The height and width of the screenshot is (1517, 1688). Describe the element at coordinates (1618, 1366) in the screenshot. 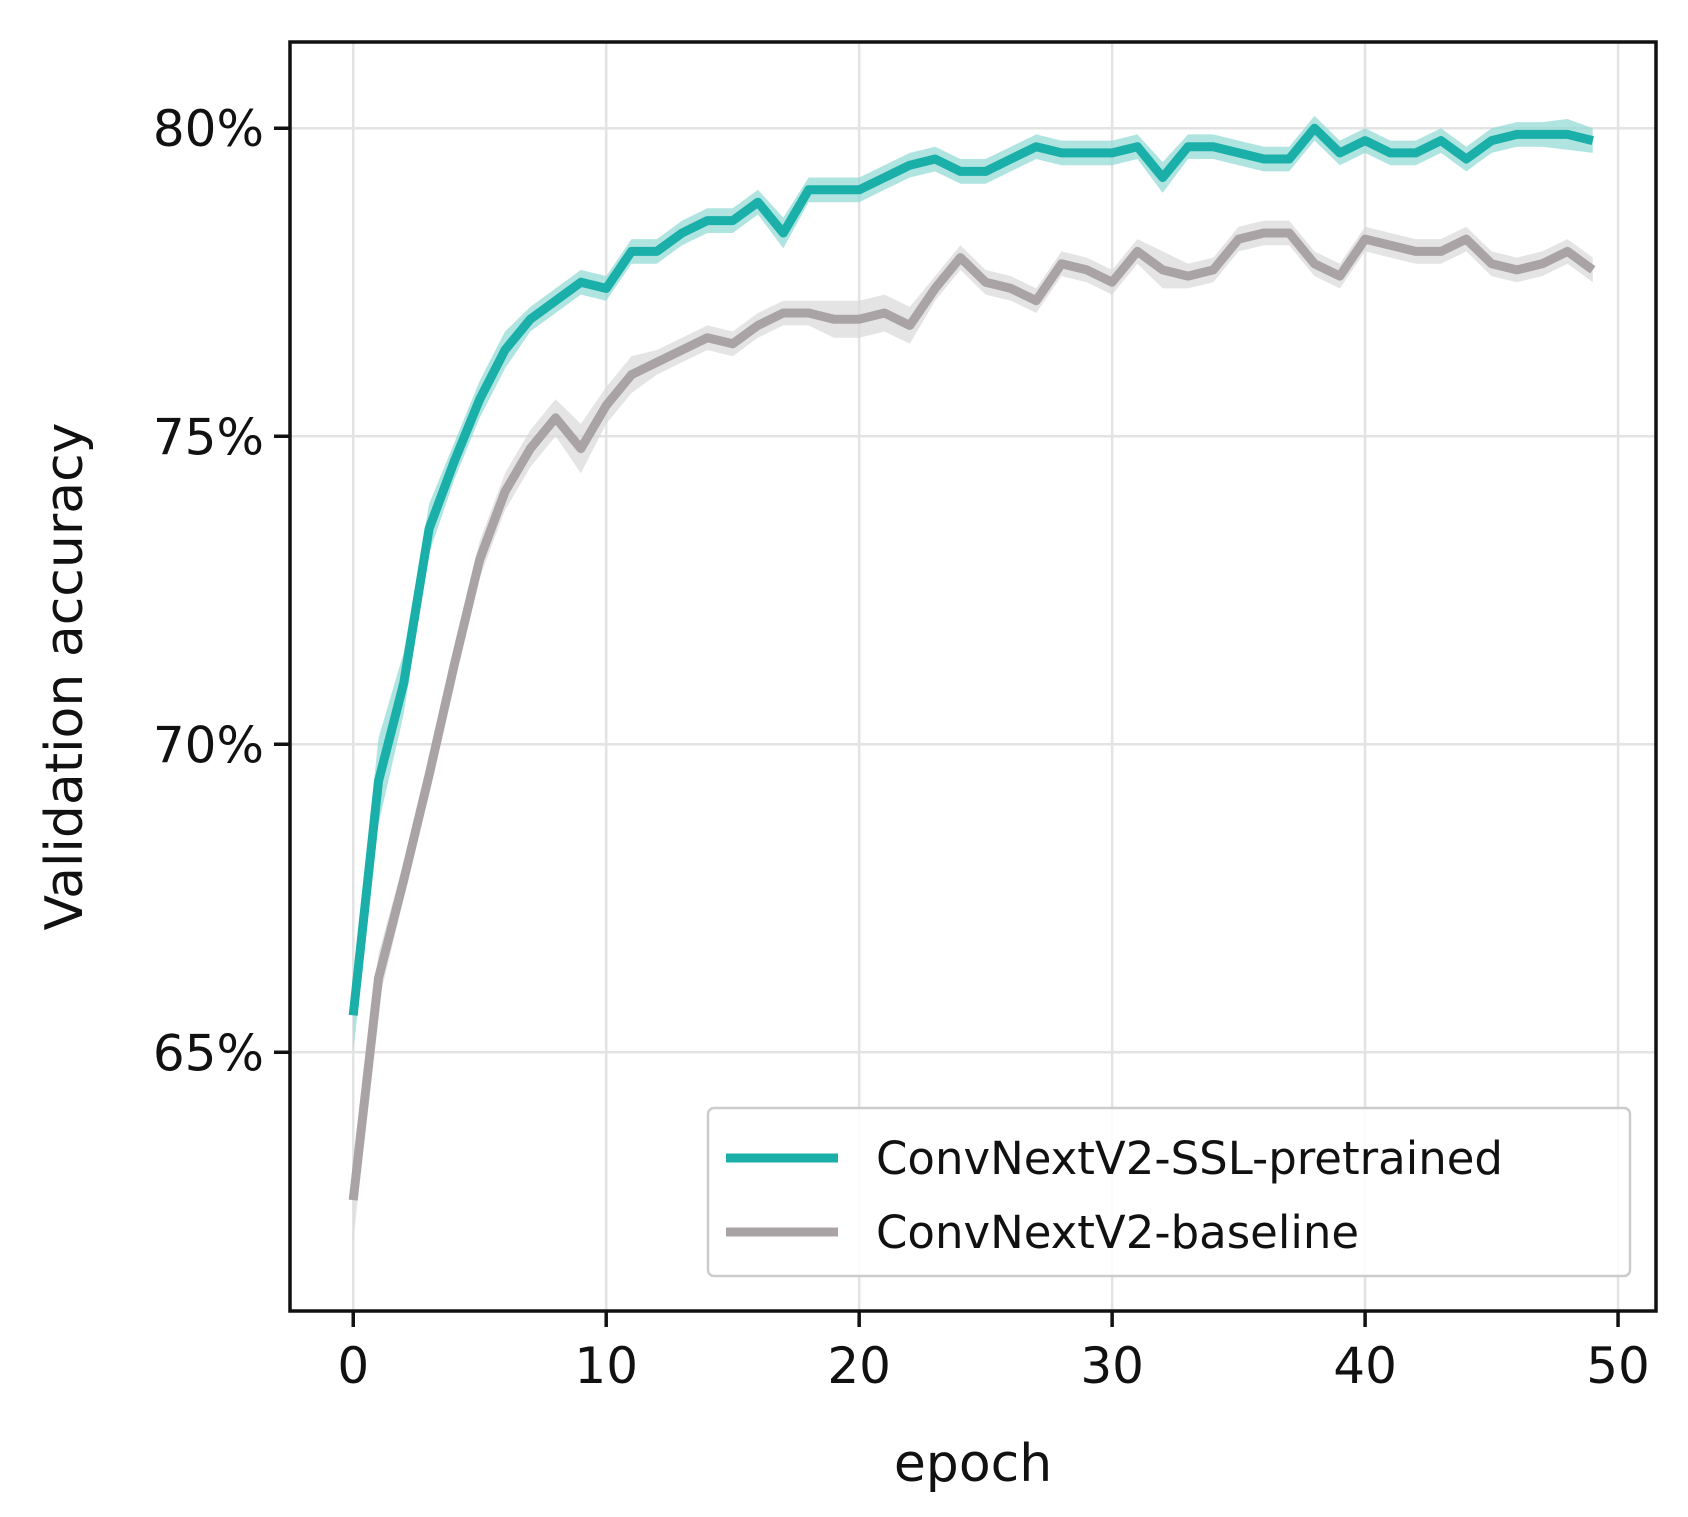

I see `x-tick-label: 50` at that location.